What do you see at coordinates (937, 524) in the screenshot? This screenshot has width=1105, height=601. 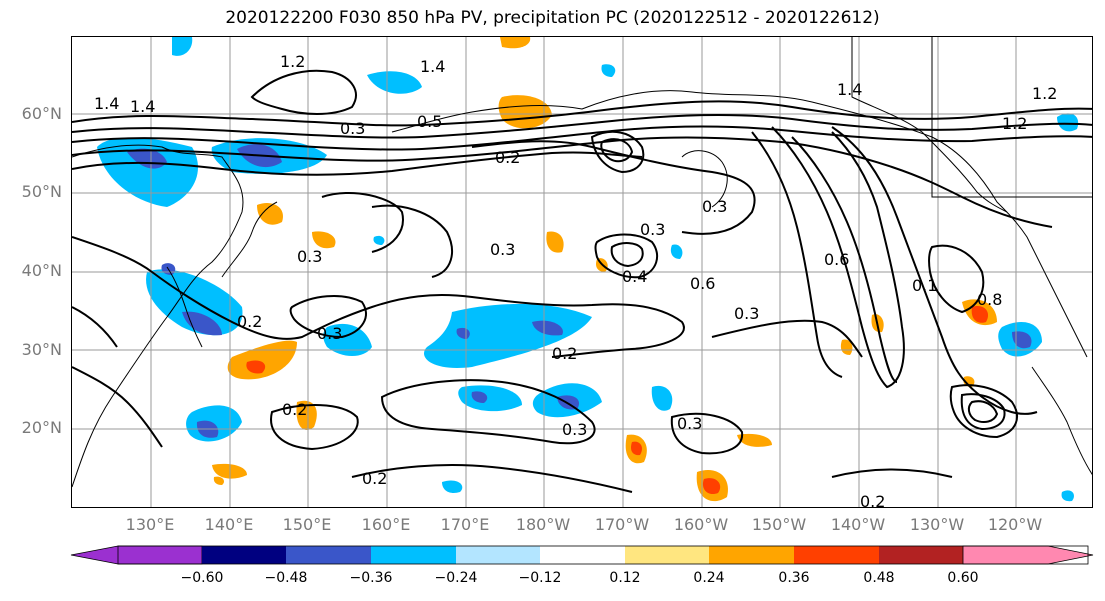 I see `lon-label-130w: 130°W` at bounding box center [937, 524].